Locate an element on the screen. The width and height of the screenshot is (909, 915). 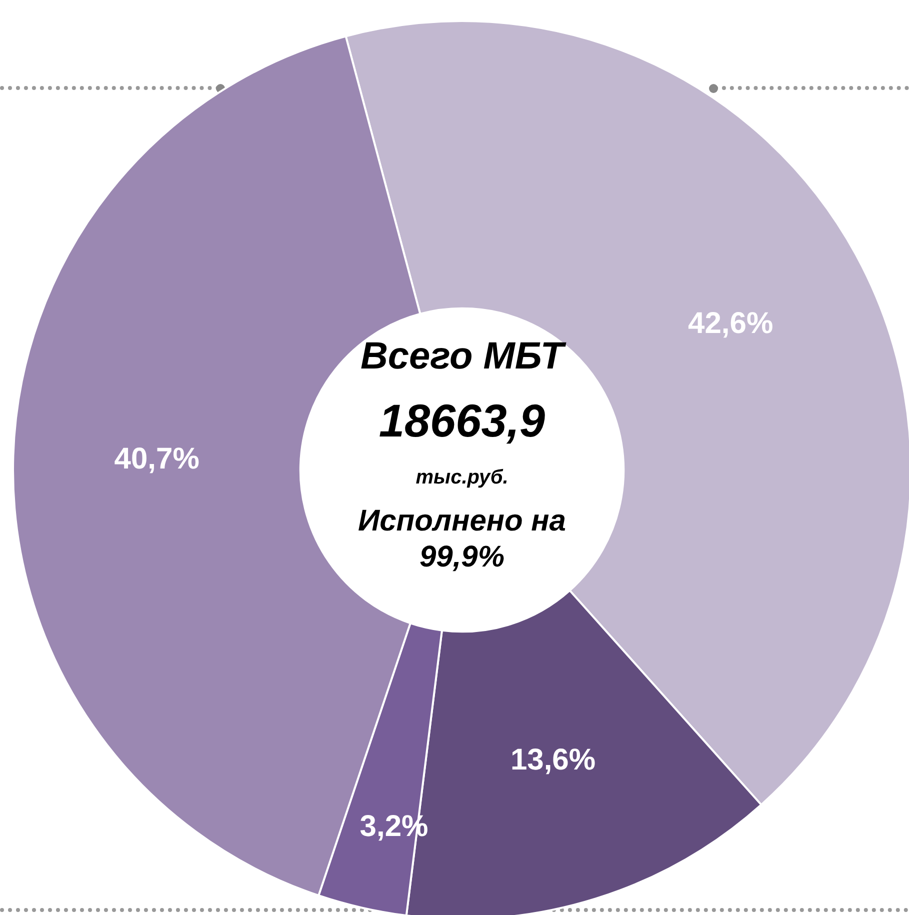
data-label: 42,6% is located at coordinates (731, 323).